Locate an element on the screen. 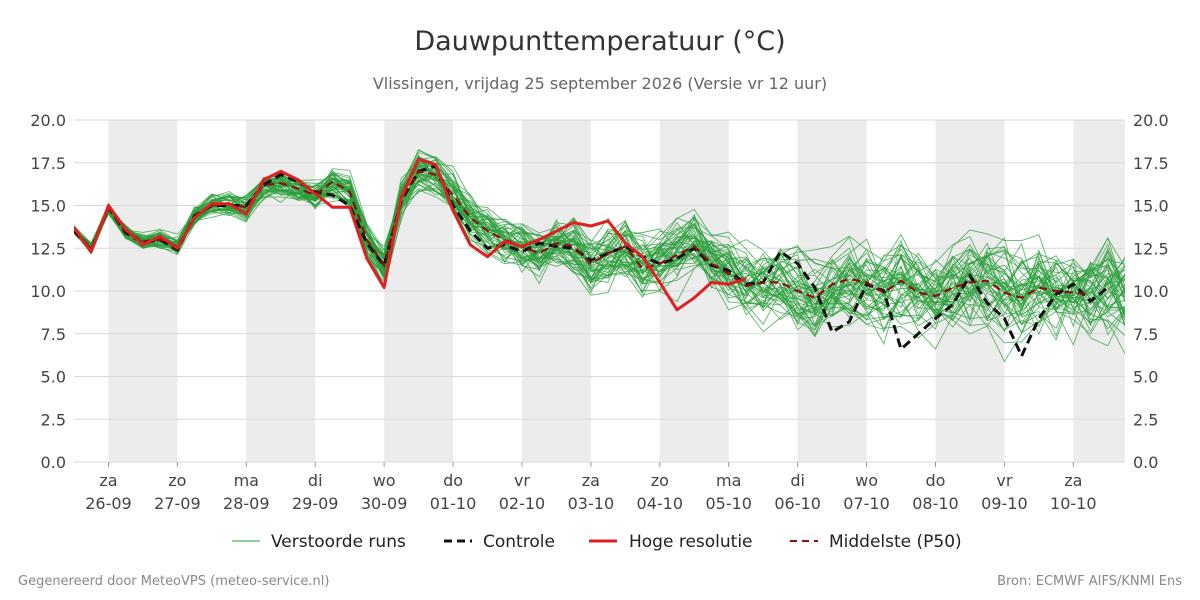  legend-label-p50: Middelste (P50) is located at coordinates (895, 542).